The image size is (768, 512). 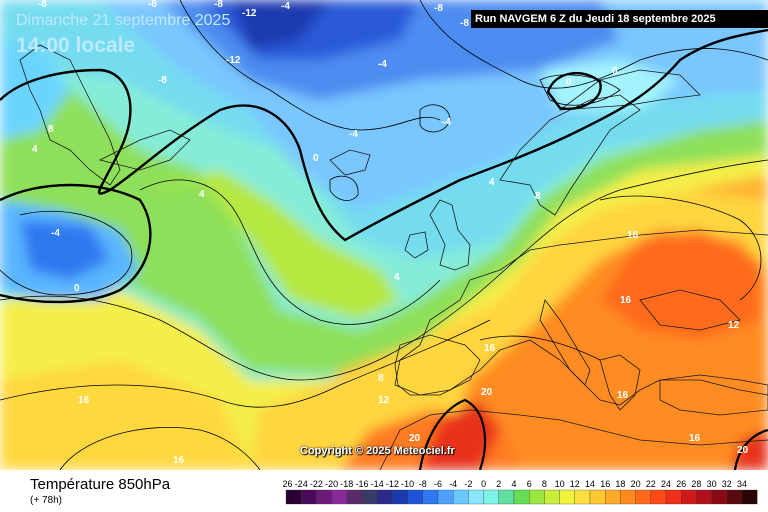 I want to click on legend-value: -26, so click(x=287, y=484).